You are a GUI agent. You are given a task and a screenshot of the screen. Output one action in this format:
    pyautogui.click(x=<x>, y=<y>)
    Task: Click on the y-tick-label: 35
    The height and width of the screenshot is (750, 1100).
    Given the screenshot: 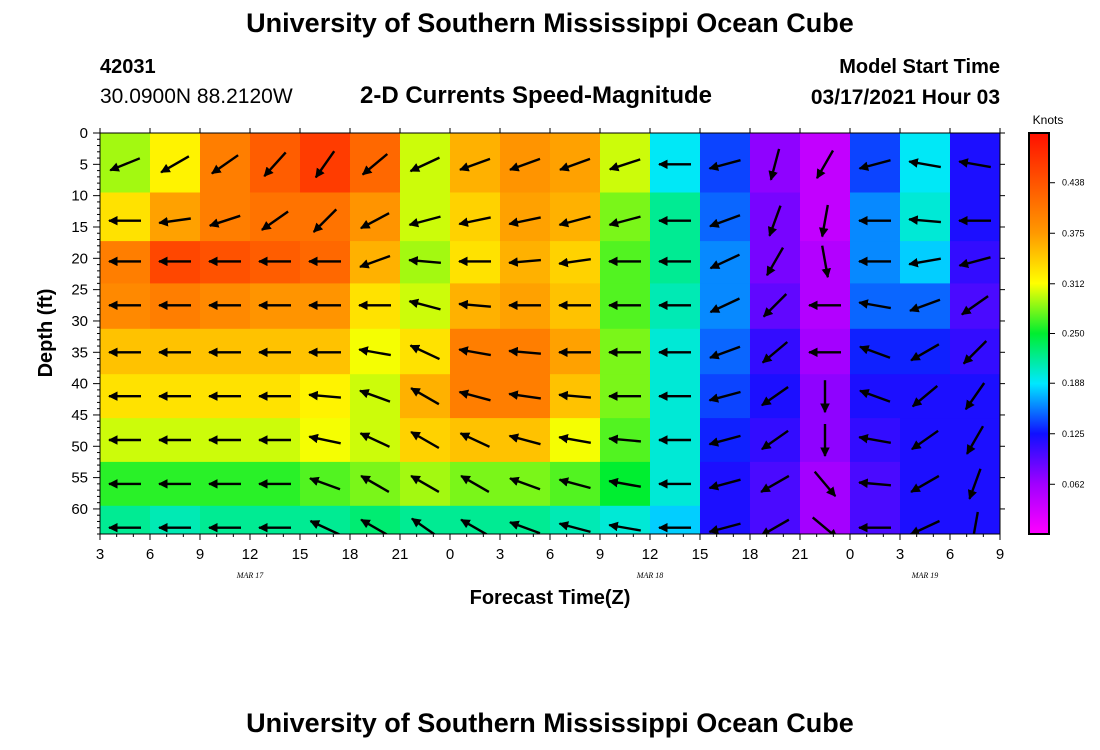 What is the action you would take?
    pyautogui.click(x=79, y=352)
    